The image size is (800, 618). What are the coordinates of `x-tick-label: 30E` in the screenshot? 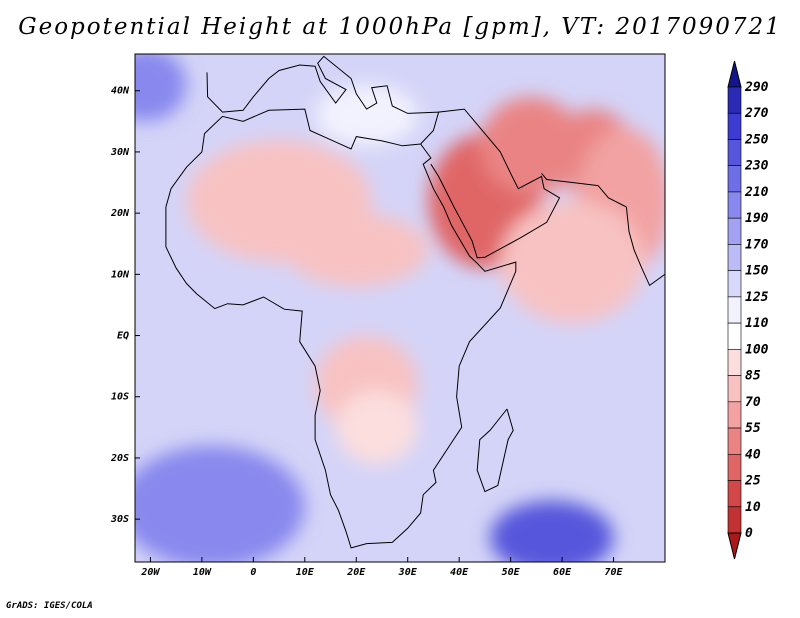 It's located at (408, 572).